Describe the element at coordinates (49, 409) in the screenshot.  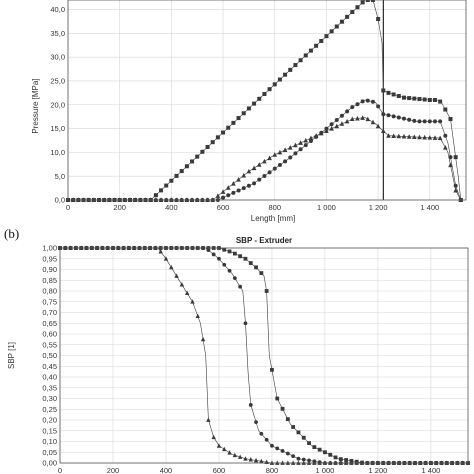
I see `y-tick-label: 0,25` at that location.